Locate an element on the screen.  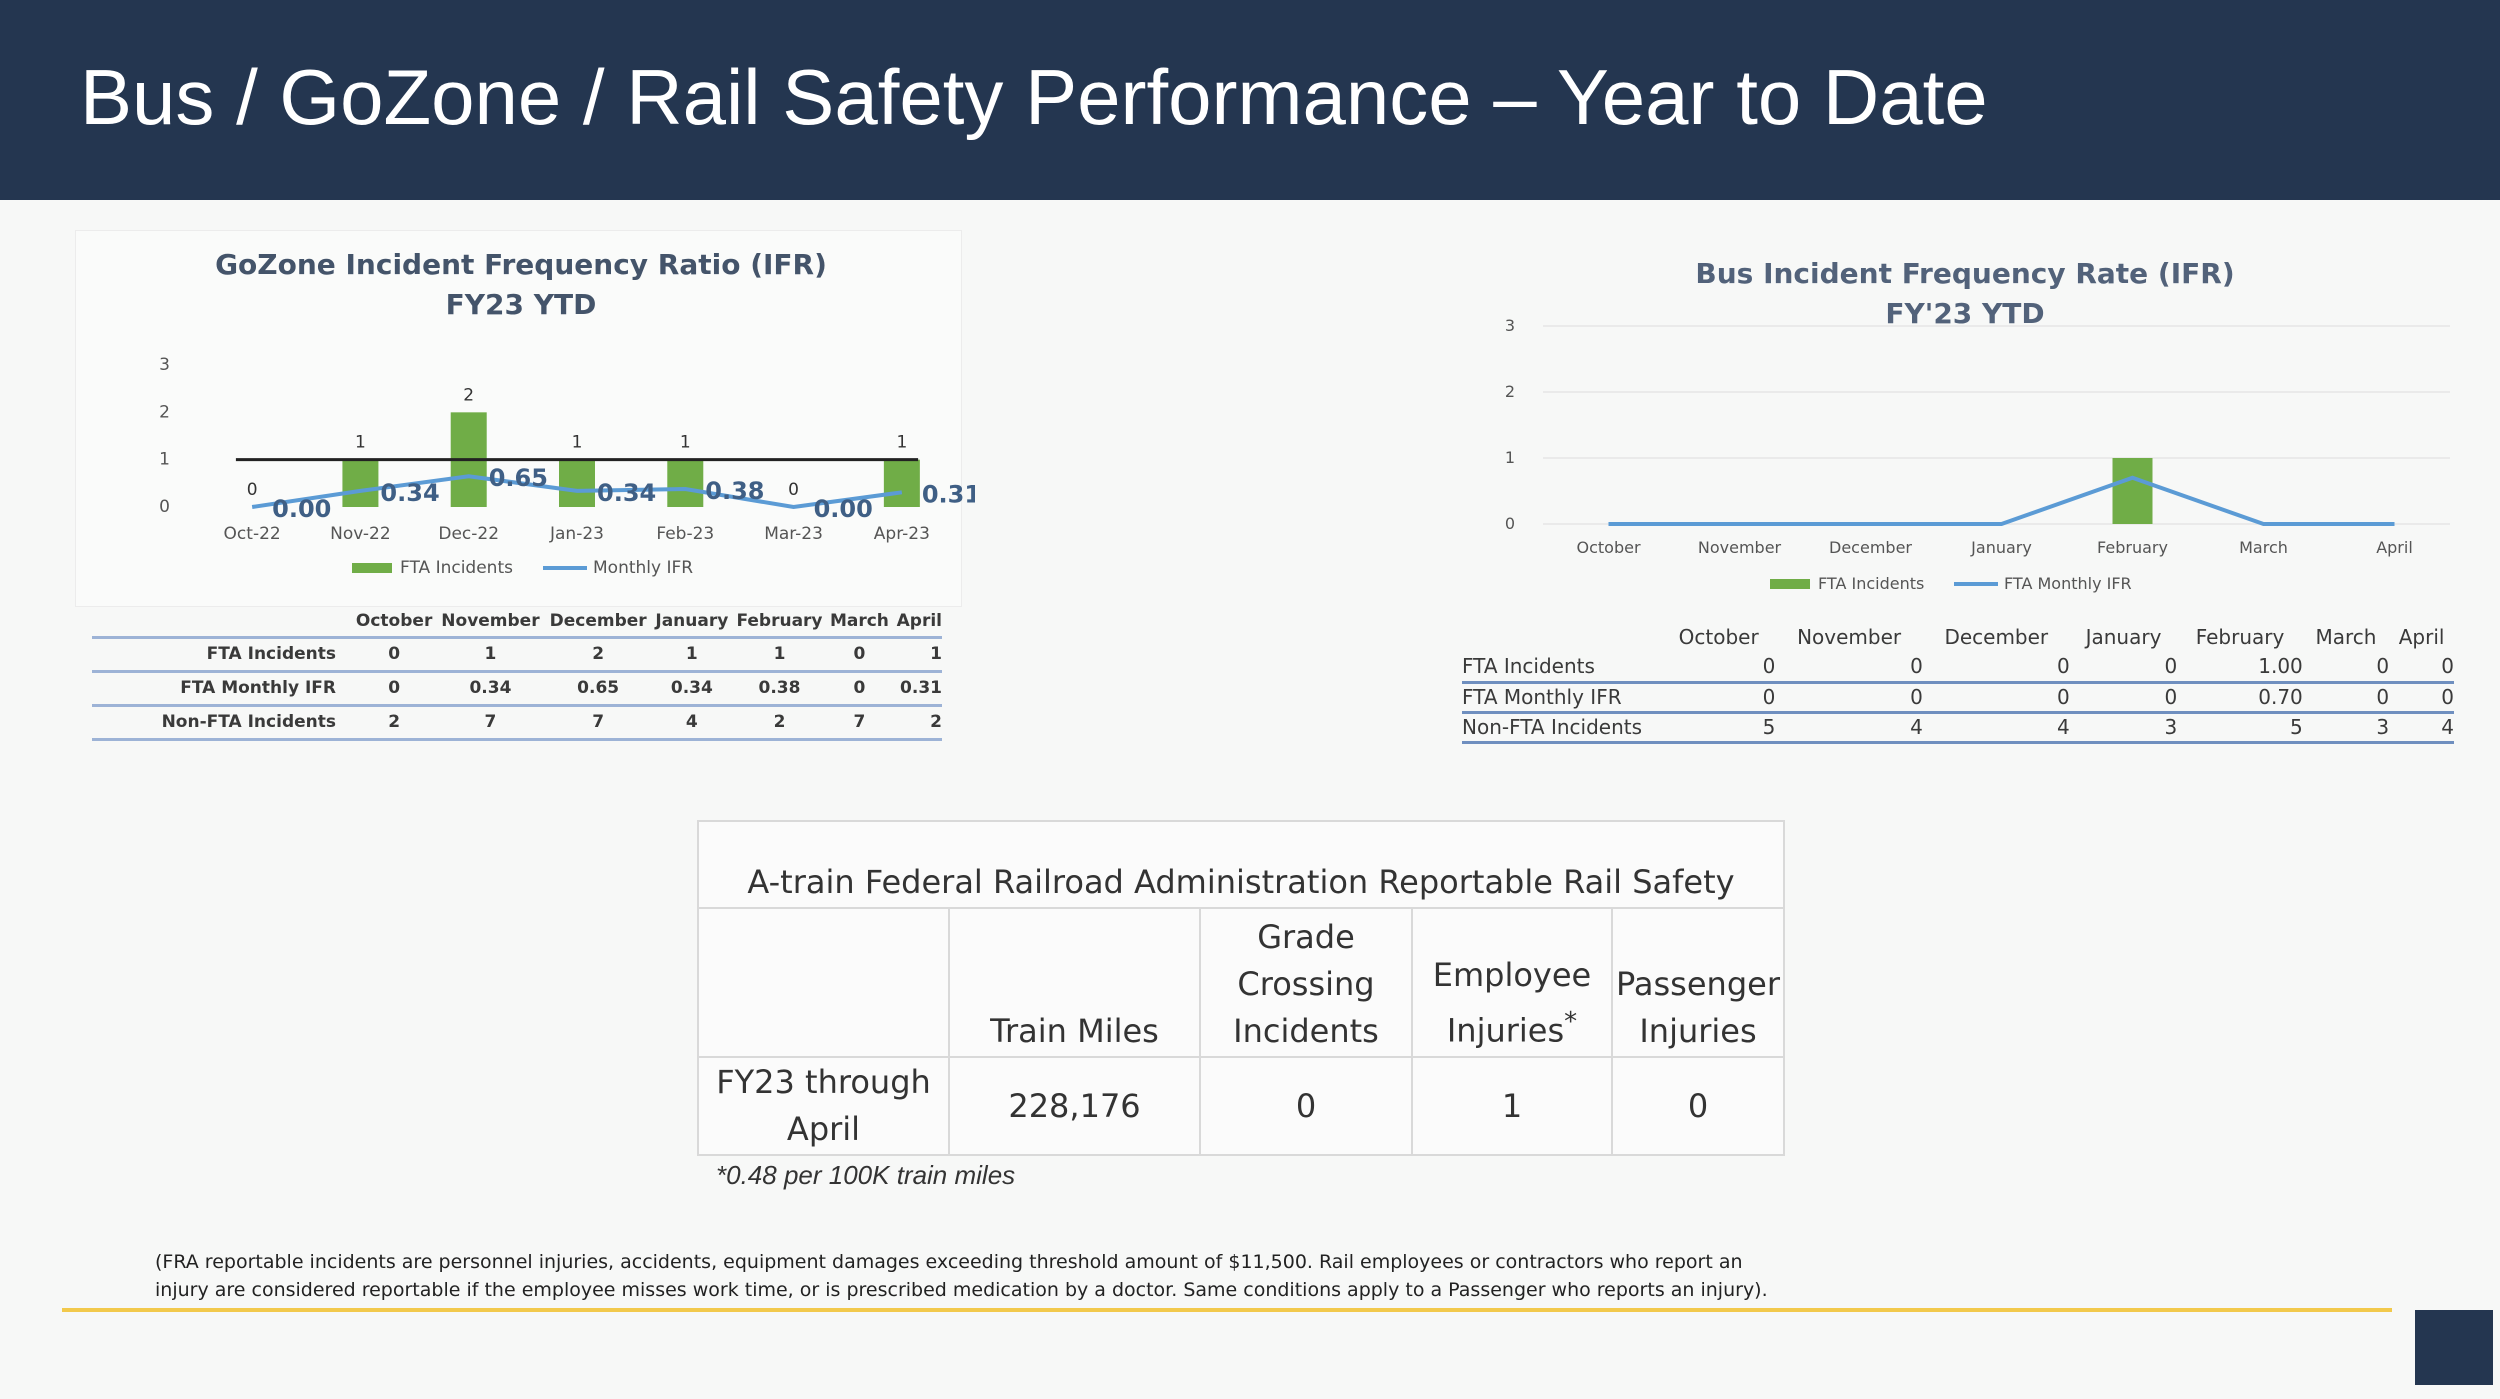
fra-data-row: FY23 through April 228,176 0 1 0 is located at coordinates (1241, 1106).